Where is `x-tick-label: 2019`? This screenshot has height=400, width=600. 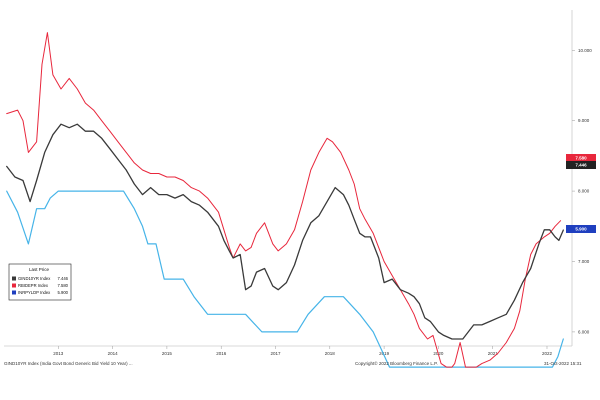 x-tick-label: 2019 is located at coordinates (384, 353).